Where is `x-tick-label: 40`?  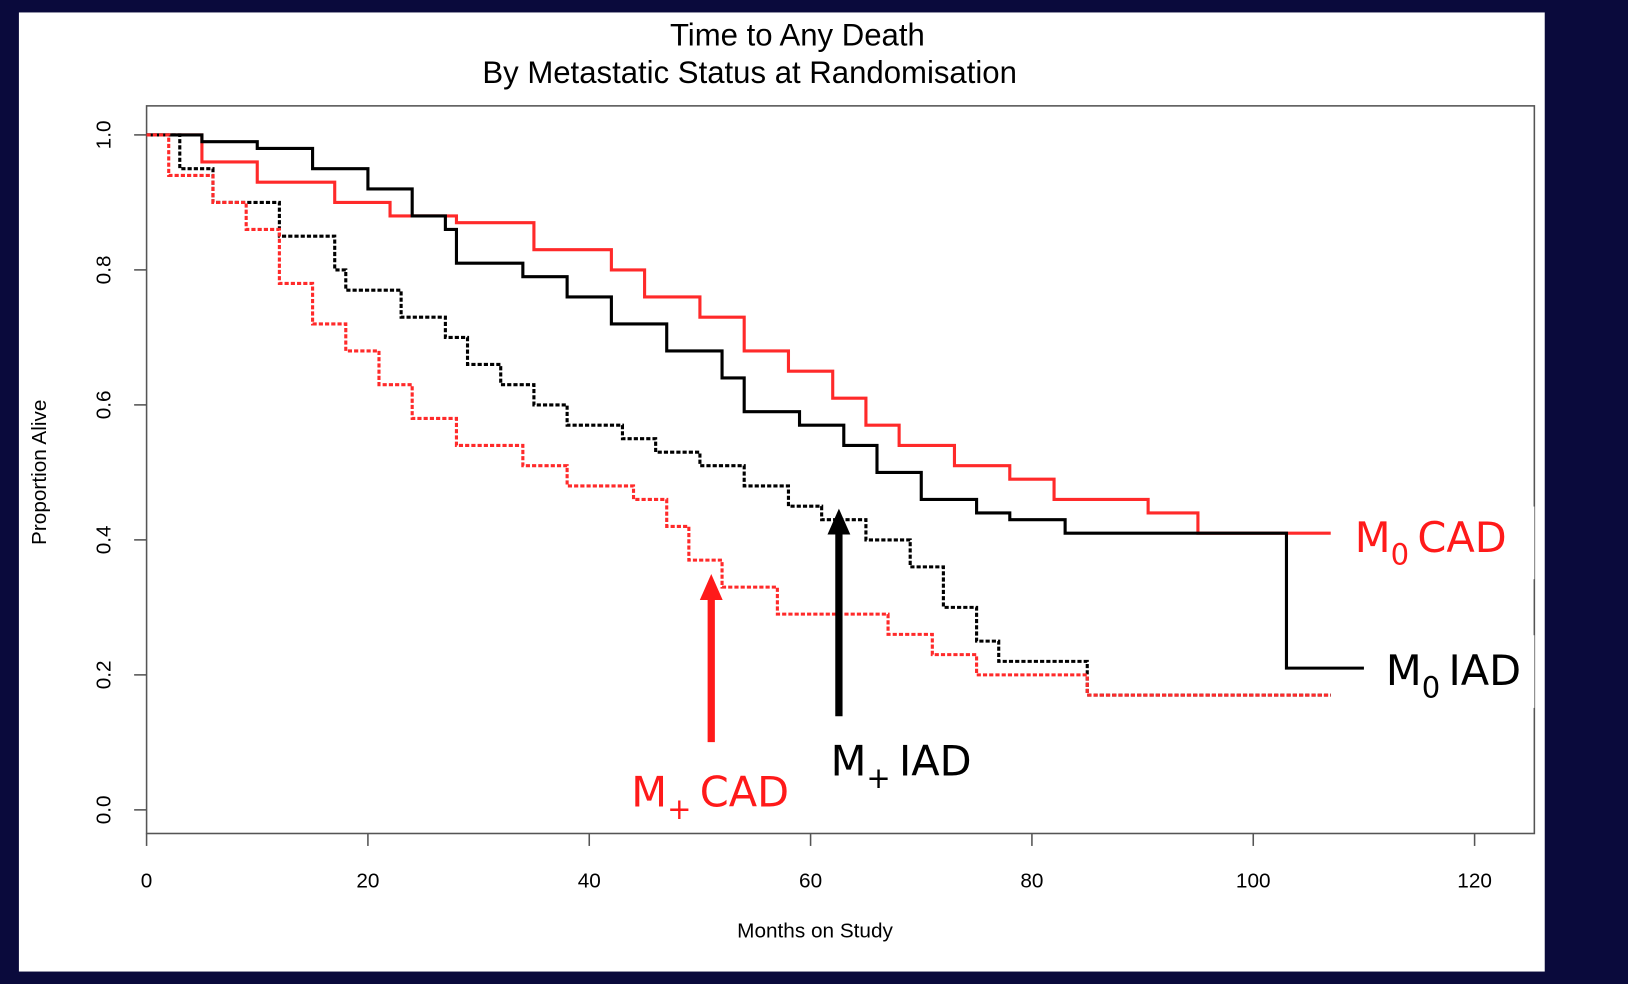 x-tick-label: 40 is located at coordinates (589, 880).